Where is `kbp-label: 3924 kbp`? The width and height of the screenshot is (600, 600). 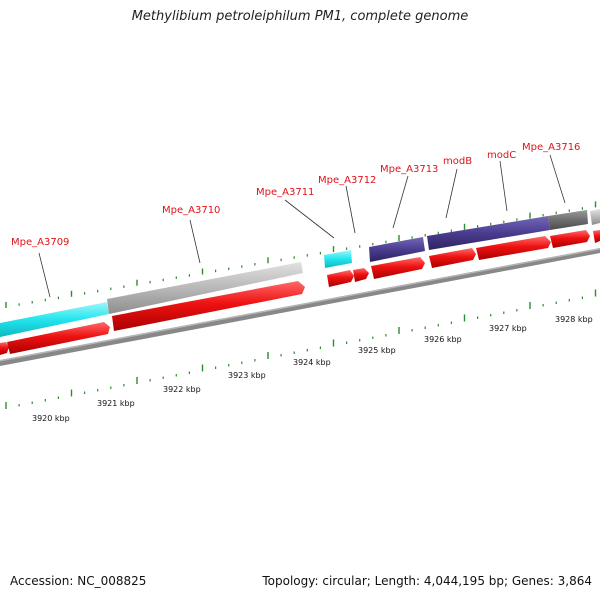
kbp-label: 3924 kbp is located at coordinates (312, 362).